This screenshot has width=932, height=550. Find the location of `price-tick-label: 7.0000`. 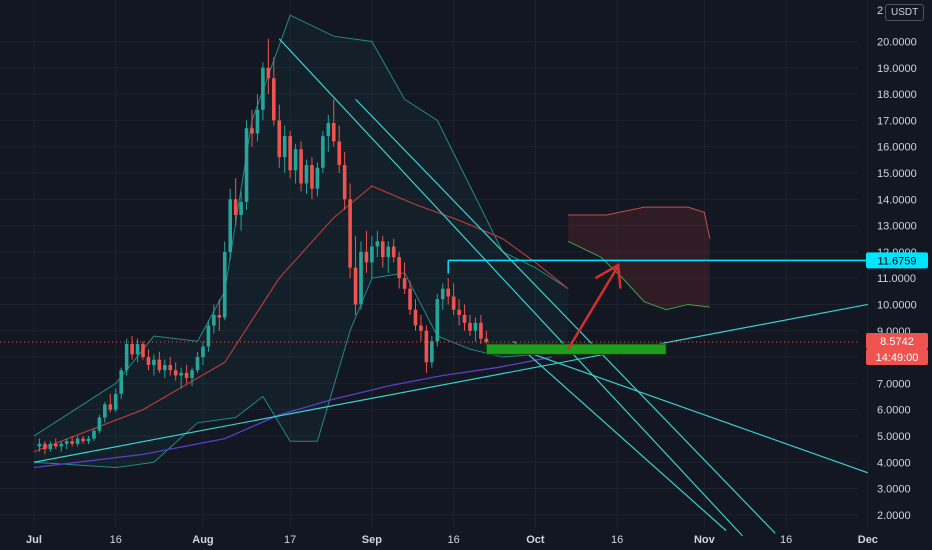

price-tick-label: 7.0000 is located at coordinates (894, 384).